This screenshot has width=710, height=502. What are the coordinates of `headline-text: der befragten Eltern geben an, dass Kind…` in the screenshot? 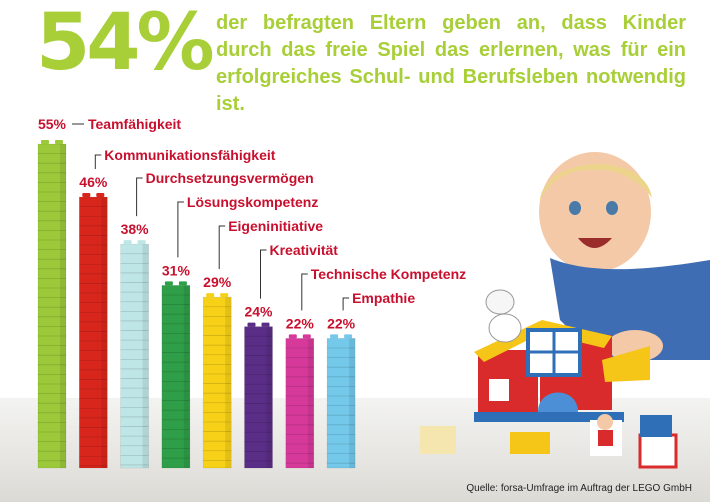 It's located at (451, 63).